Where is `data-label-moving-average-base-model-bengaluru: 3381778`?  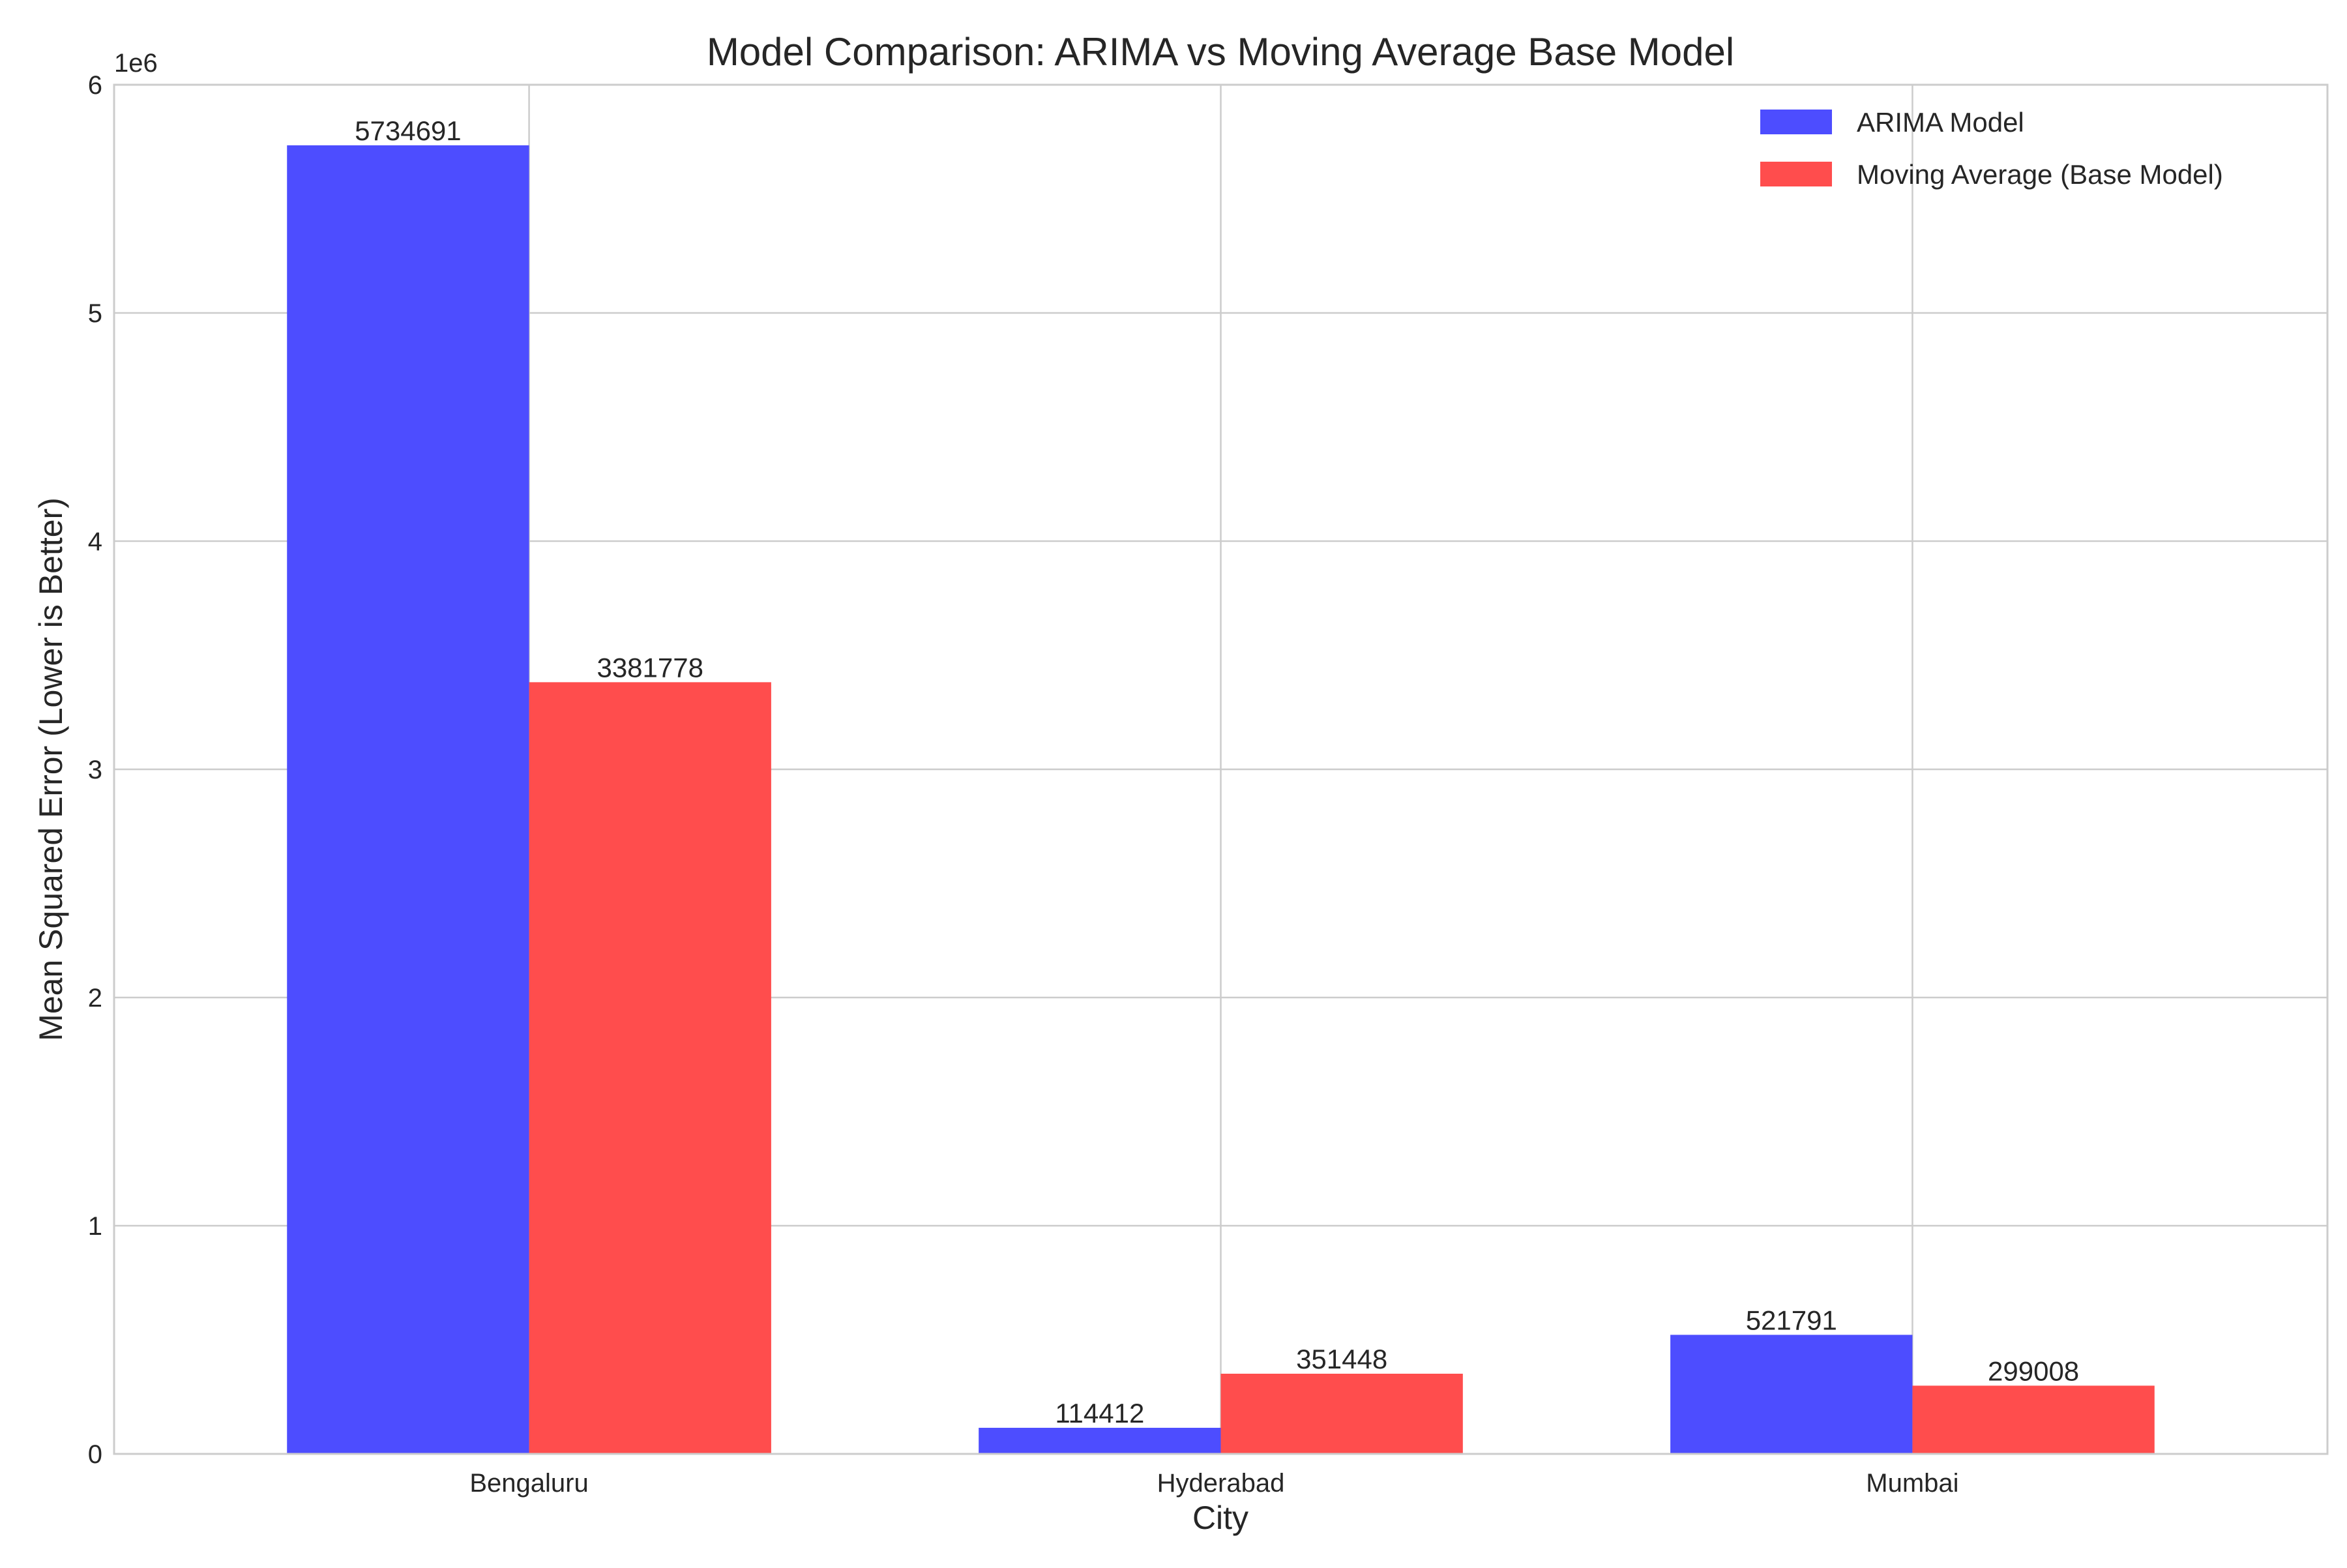
data-label-moving-average-base-model-bengaluru: 3381778 is located at coordinates (650, 668).